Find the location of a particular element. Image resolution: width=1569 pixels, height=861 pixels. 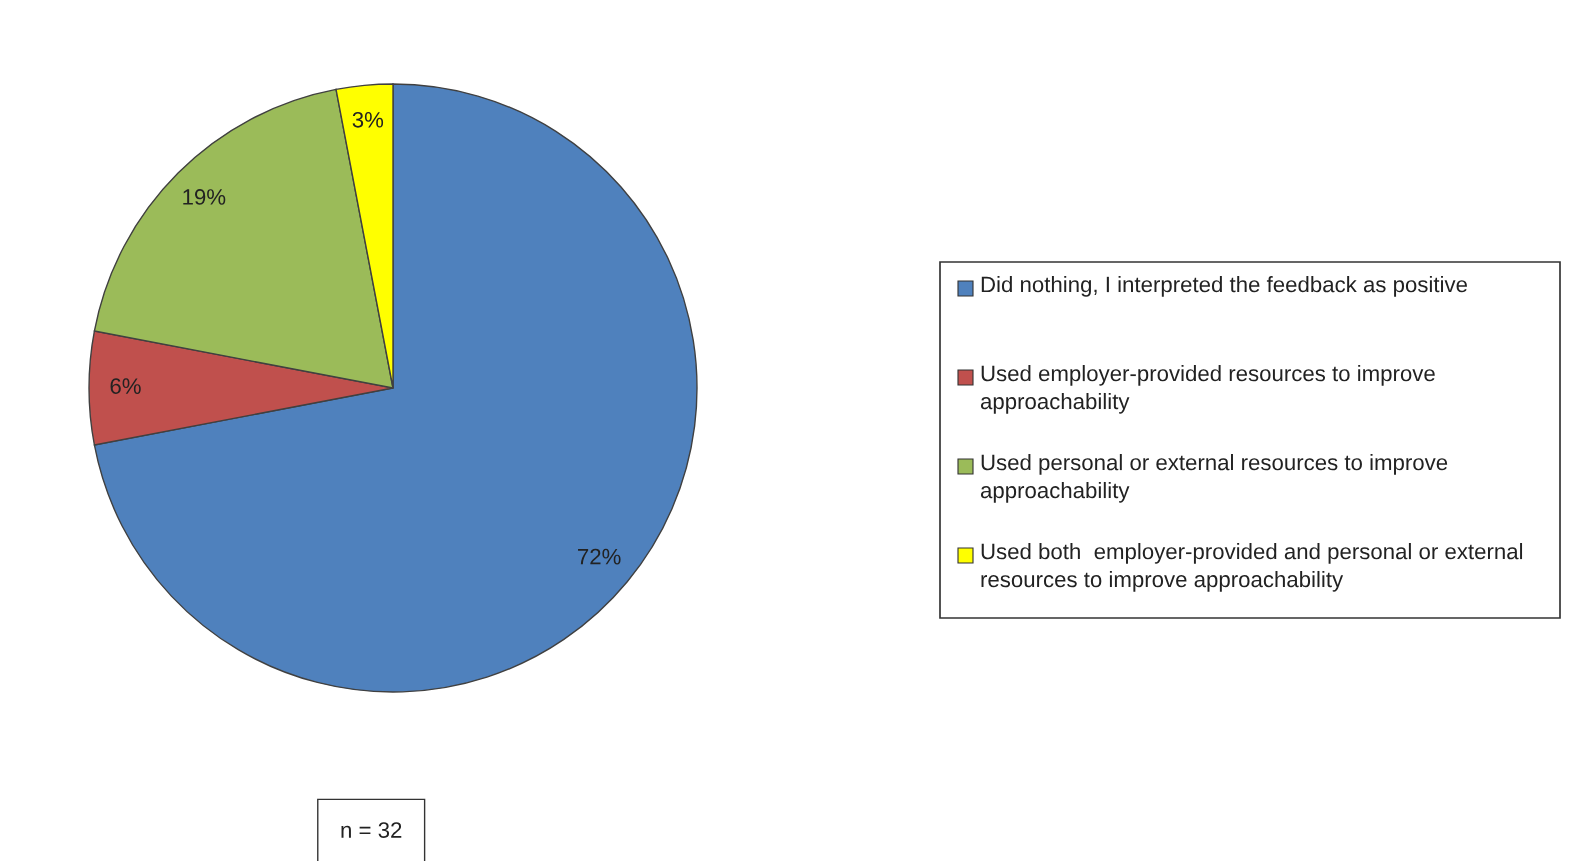

data-label: 6% is located at coordinates (125, 386).